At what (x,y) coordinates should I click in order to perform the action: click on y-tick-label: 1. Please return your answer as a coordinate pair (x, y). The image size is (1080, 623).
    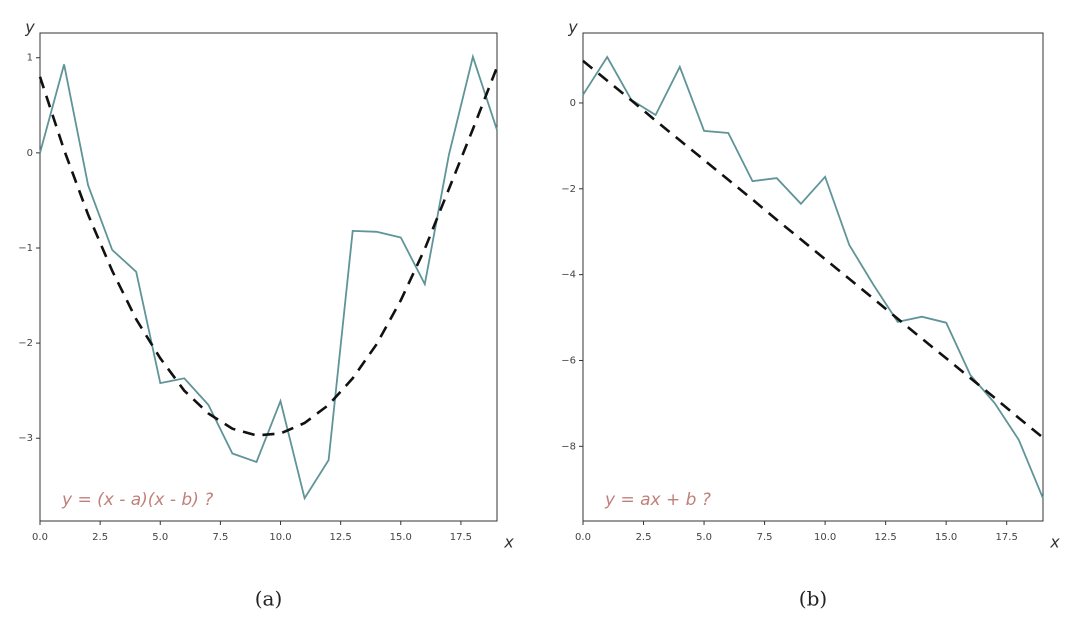
    Looking at the image, I should click on (30, 58).